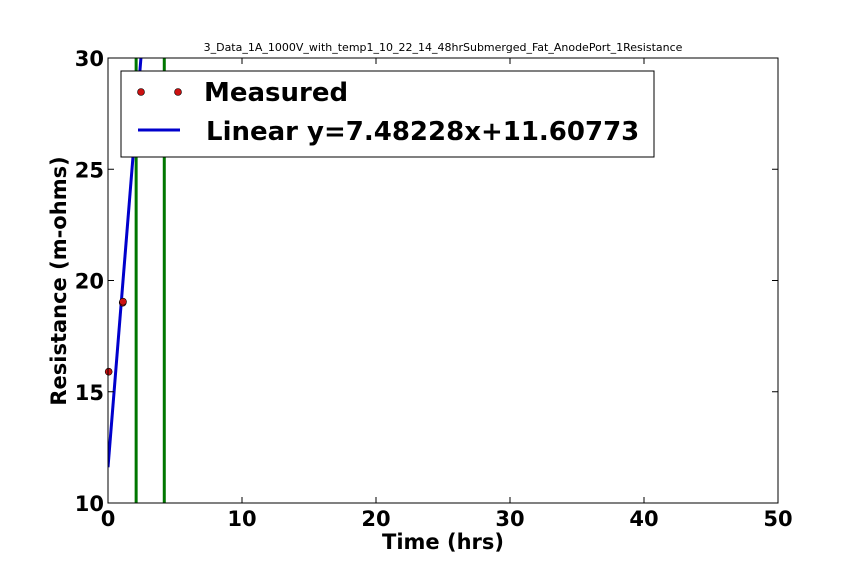 The width and height of the screenshot is (864, 576). Describe the element at coordinates (125, 263) in the screenshot. I see `linear-fit-line` at that location.